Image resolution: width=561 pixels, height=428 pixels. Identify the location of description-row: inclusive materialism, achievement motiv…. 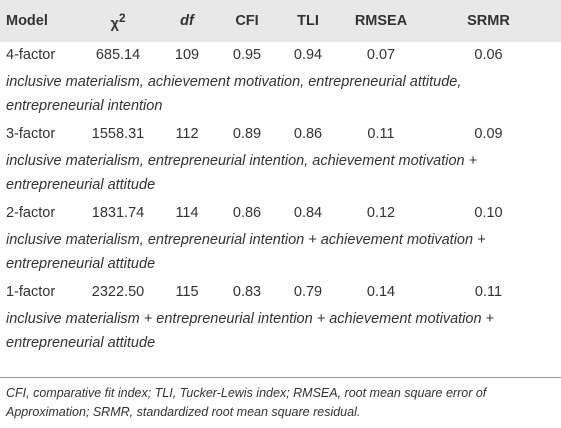
(280, 94).